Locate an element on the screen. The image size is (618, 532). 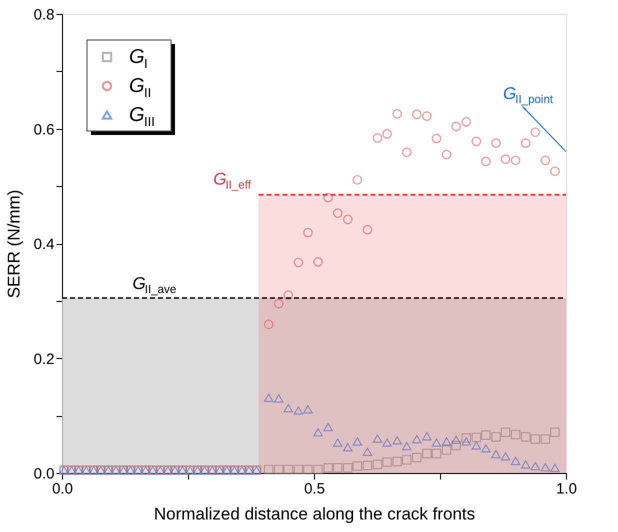
y-tick-label: 0.6 is located at coordinates (44, 129).